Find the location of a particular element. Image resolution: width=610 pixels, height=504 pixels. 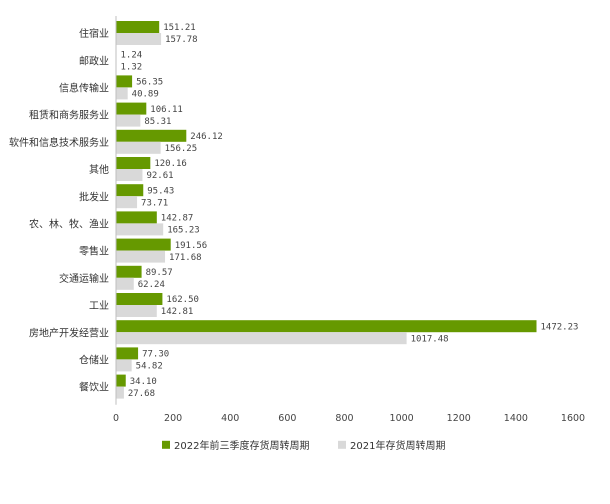

legend-label-2021: 2021年存货周转周期 is located at coordinates (397, 445).